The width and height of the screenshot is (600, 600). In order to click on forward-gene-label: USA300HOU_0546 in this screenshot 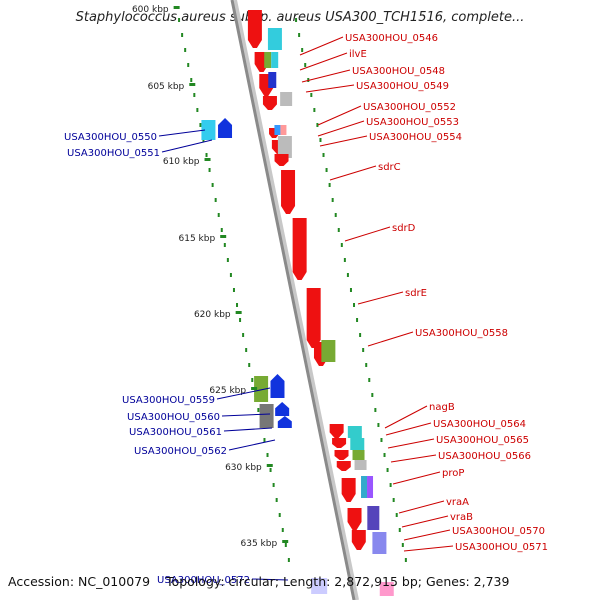, I will do `click(391, 38)`.